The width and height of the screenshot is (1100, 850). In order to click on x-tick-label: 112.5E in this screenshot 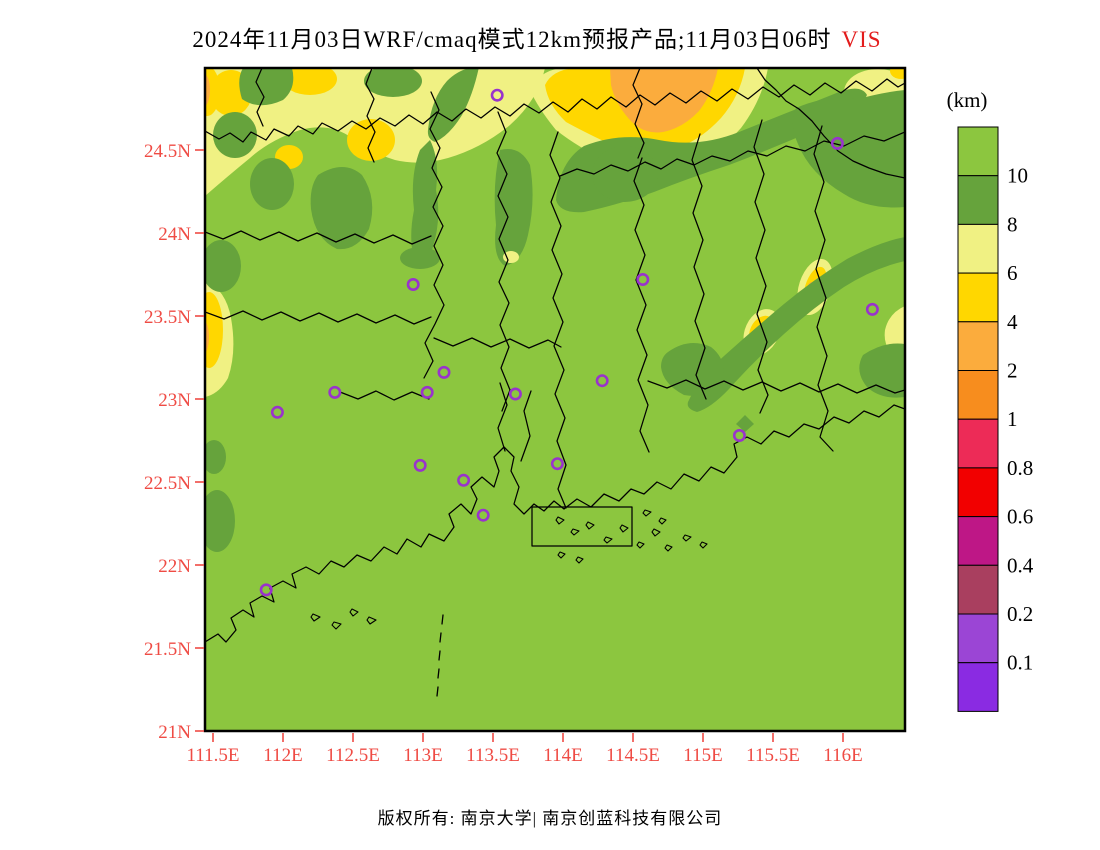, I will do `click(353, 755)`.